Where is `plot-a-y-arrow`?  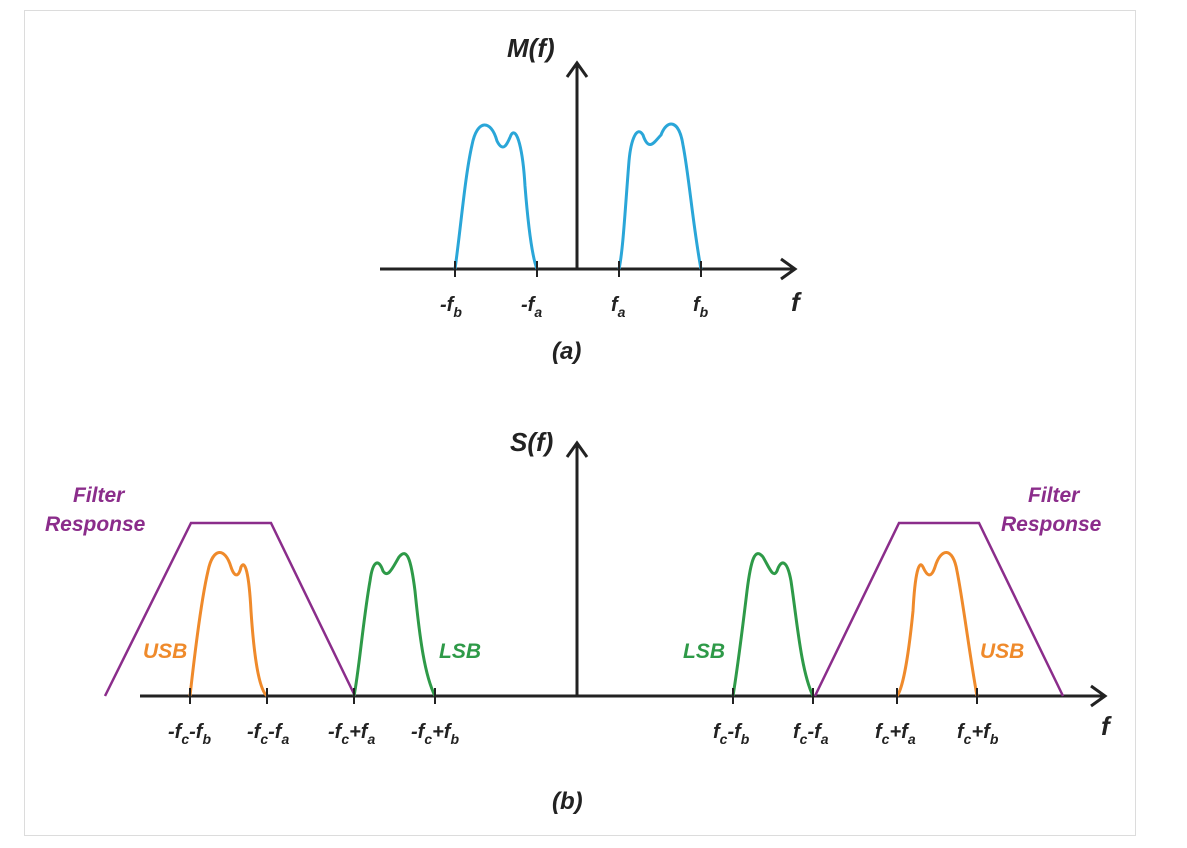
plot-a-y-arrow is located at coordinates (577, 69).